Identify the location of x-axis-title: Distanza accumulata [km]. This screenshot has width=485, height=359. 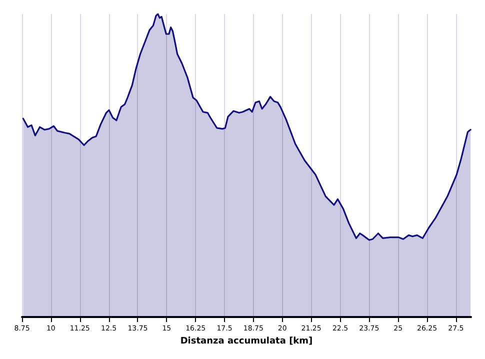
(246, 341).